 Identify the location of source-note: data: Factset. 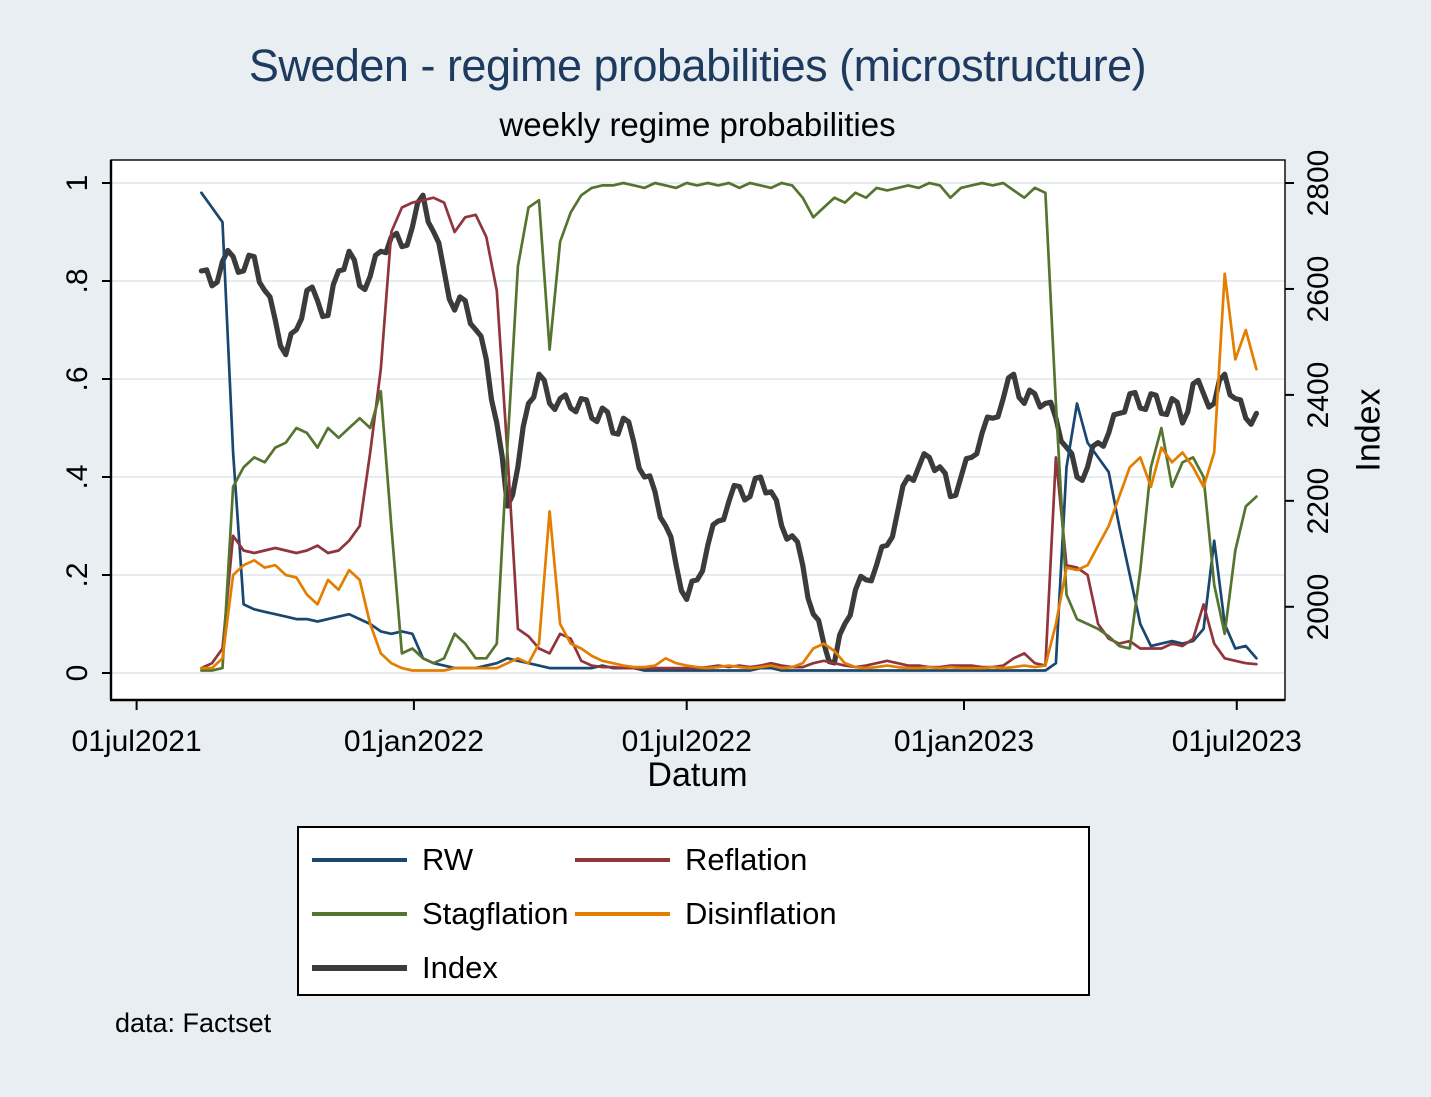
(193, 1023).